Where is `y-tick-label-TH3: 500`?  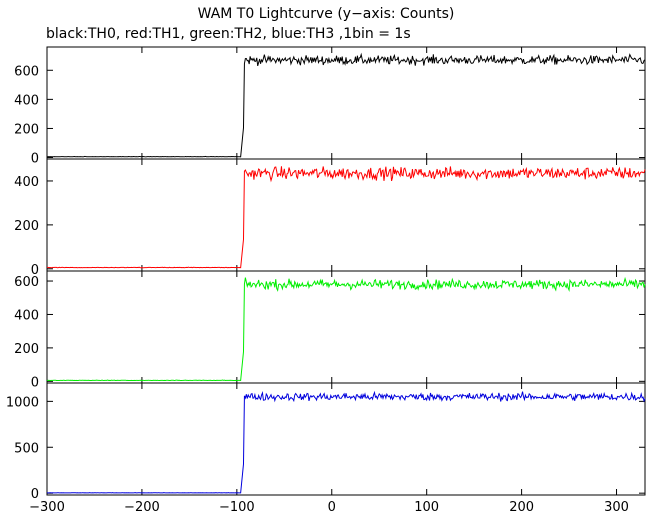 y-tick-label-TH3: 500 is located at coordinates (26, 448).